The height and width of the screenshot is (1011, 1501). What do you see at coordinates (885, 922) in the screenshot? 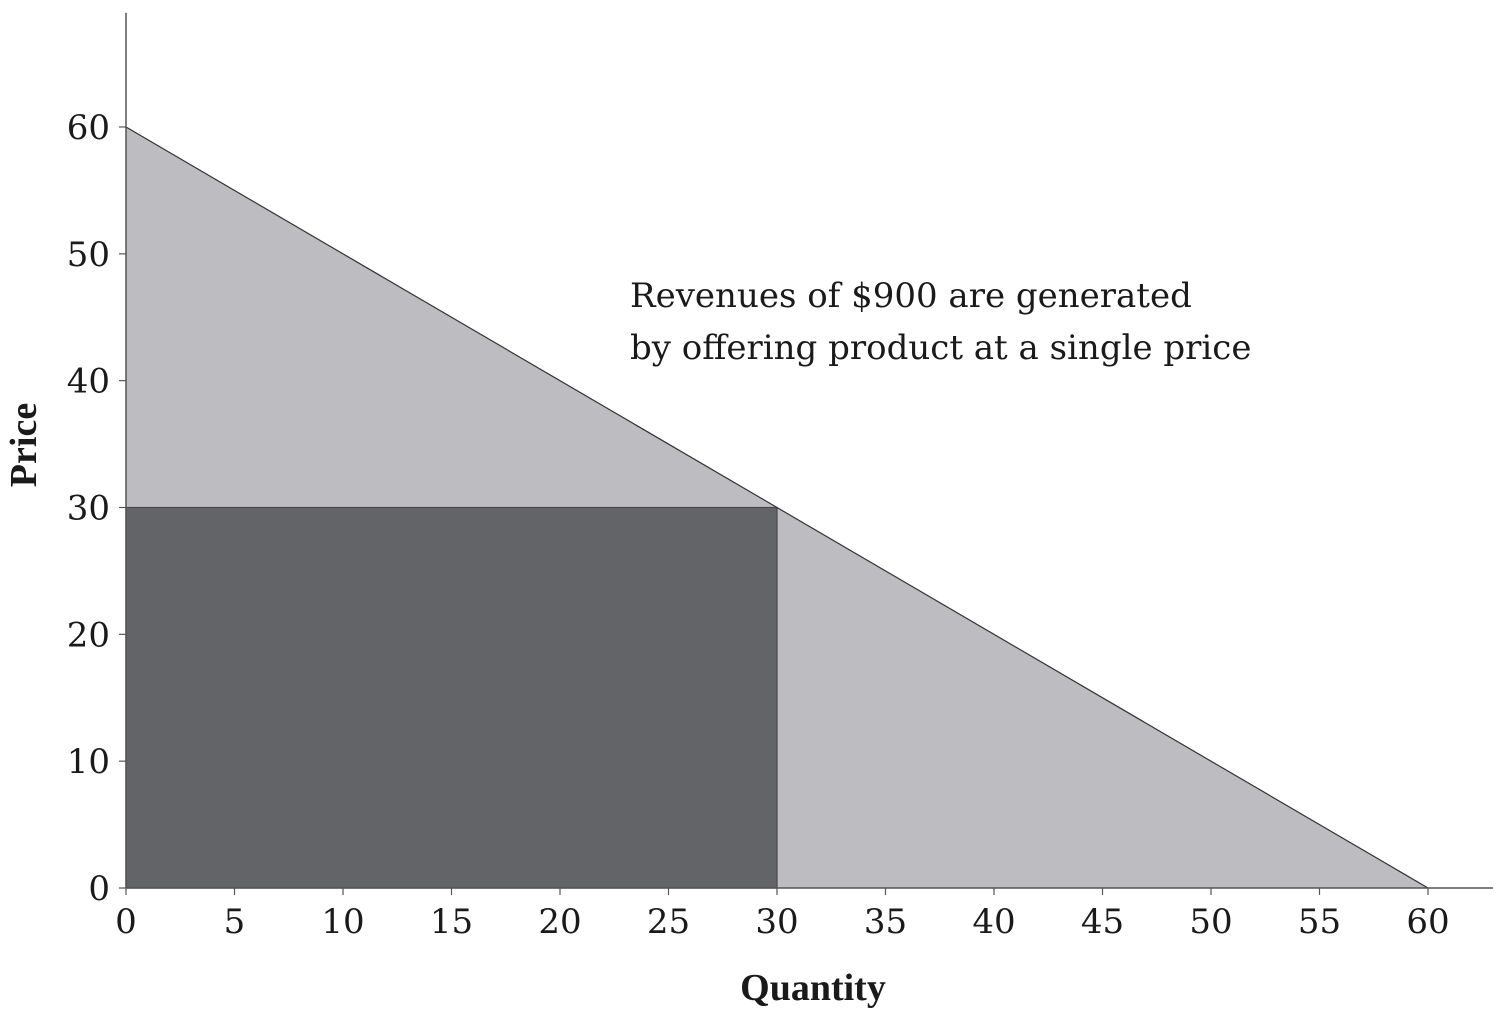
I see `x-tick-label: 35` at bounding box center [885, 922].